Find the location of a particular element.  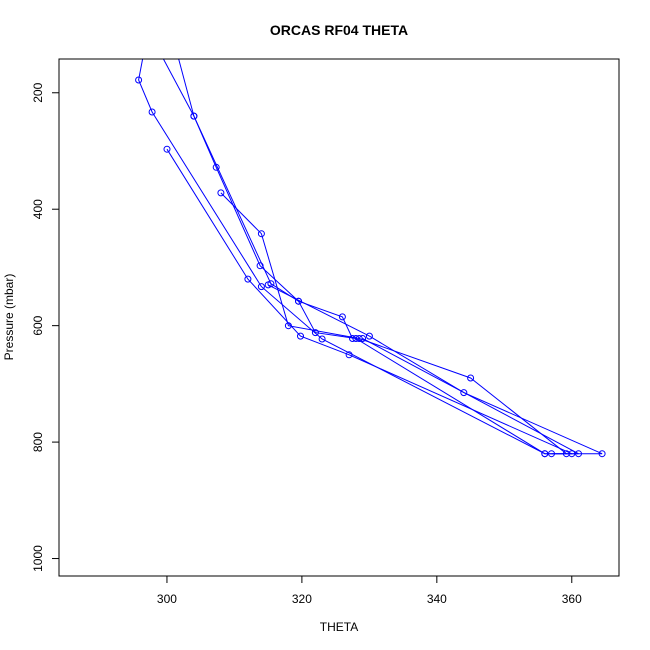

x-tick-label: 340 is located at coordinates (437, 599).